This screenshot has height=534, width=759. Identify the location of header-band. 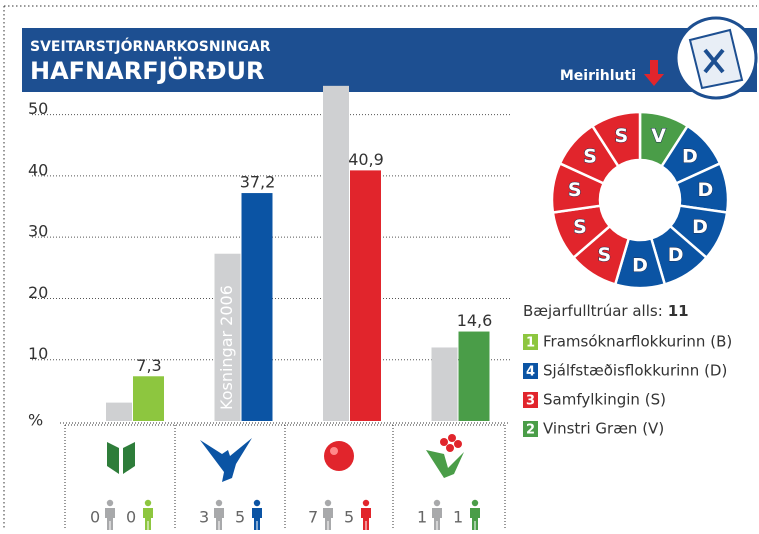
(389, 60).